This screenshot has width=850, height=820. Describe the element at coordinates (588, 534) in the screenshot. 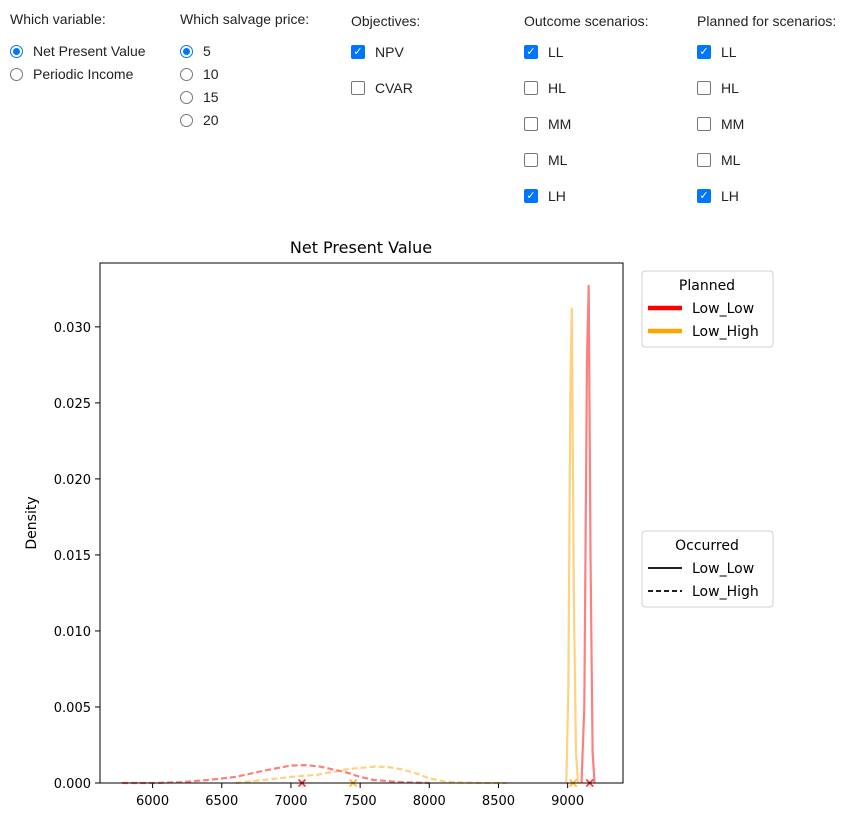

I see `series-line-low-low-solid` at that location.